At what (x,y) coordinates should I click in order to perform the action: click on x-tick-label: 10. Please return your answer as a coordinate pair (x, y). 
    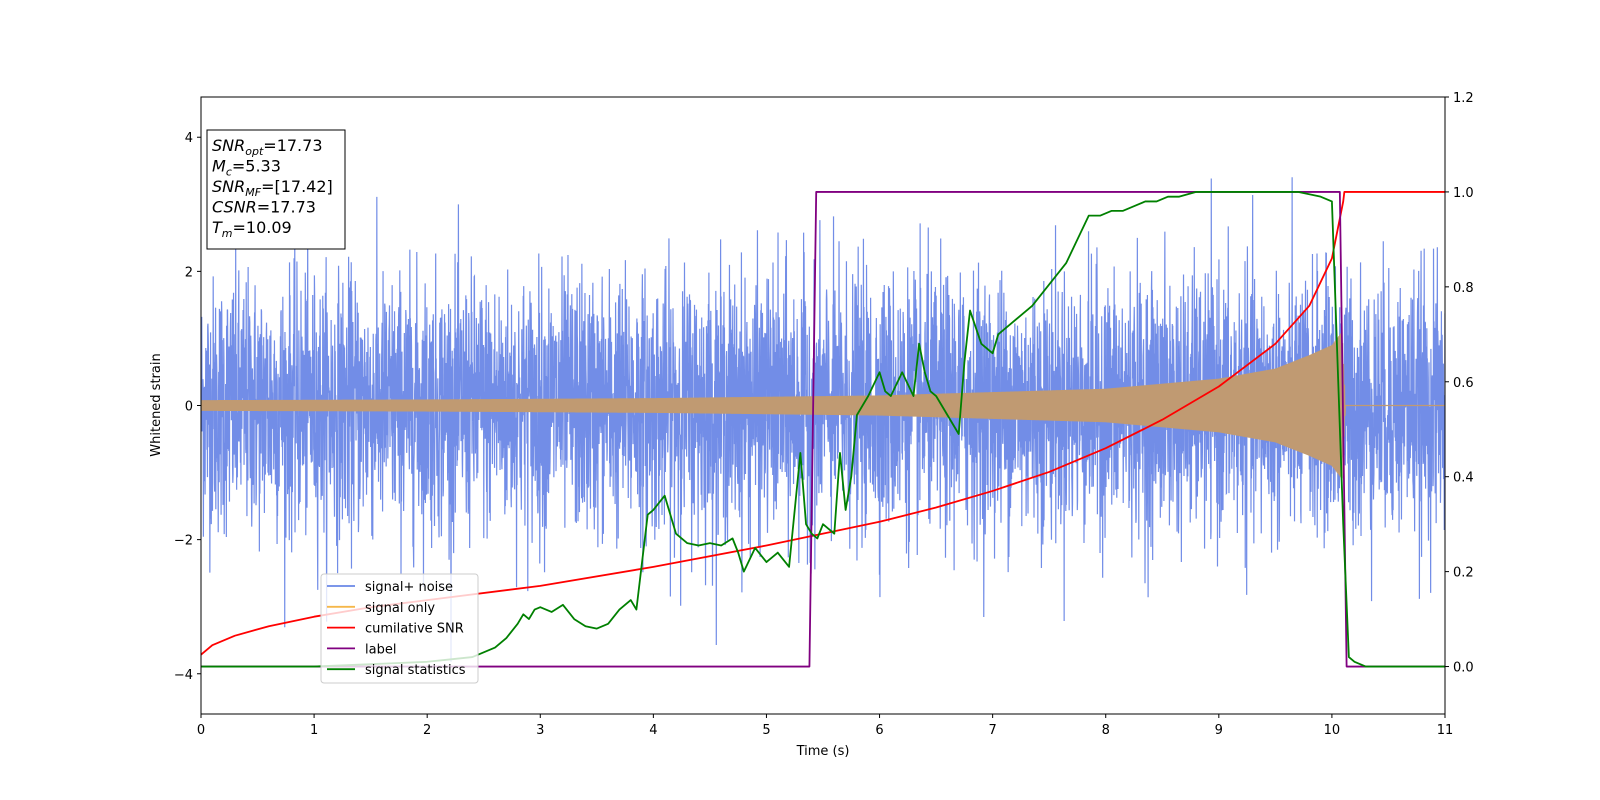
    Looking at the image, I should click on (1332, 730).